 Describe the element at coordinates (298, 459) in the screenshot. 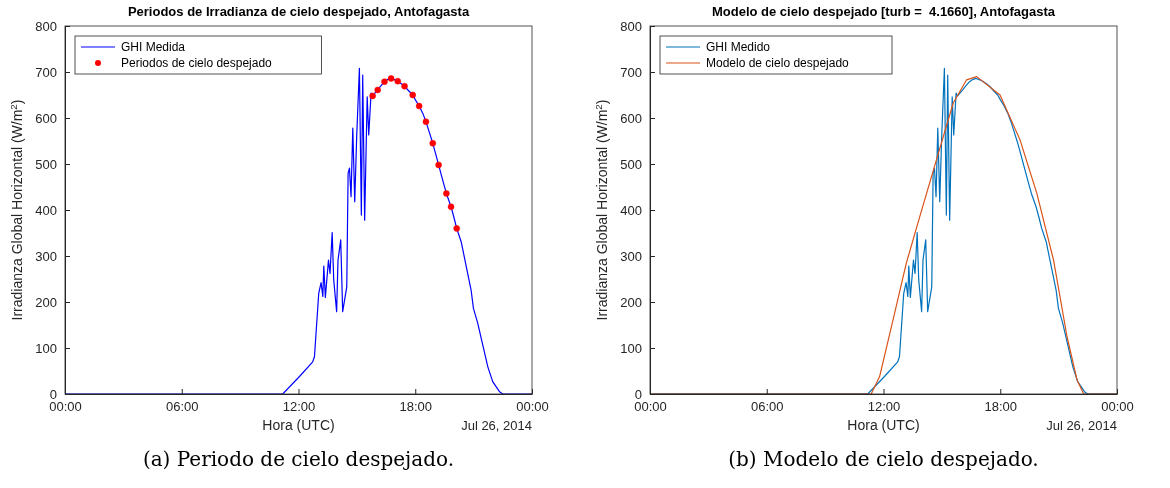

I see `text: (a) Periodo de cielo despejado.` at that location.